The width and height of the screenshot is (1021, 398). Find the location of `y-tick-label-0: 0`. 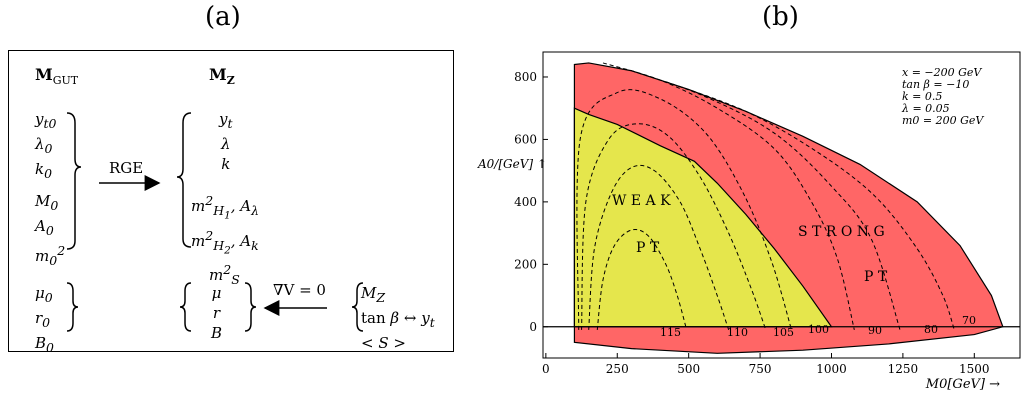

y-tick-label-0: 0 is located at coordinates (533, 327).